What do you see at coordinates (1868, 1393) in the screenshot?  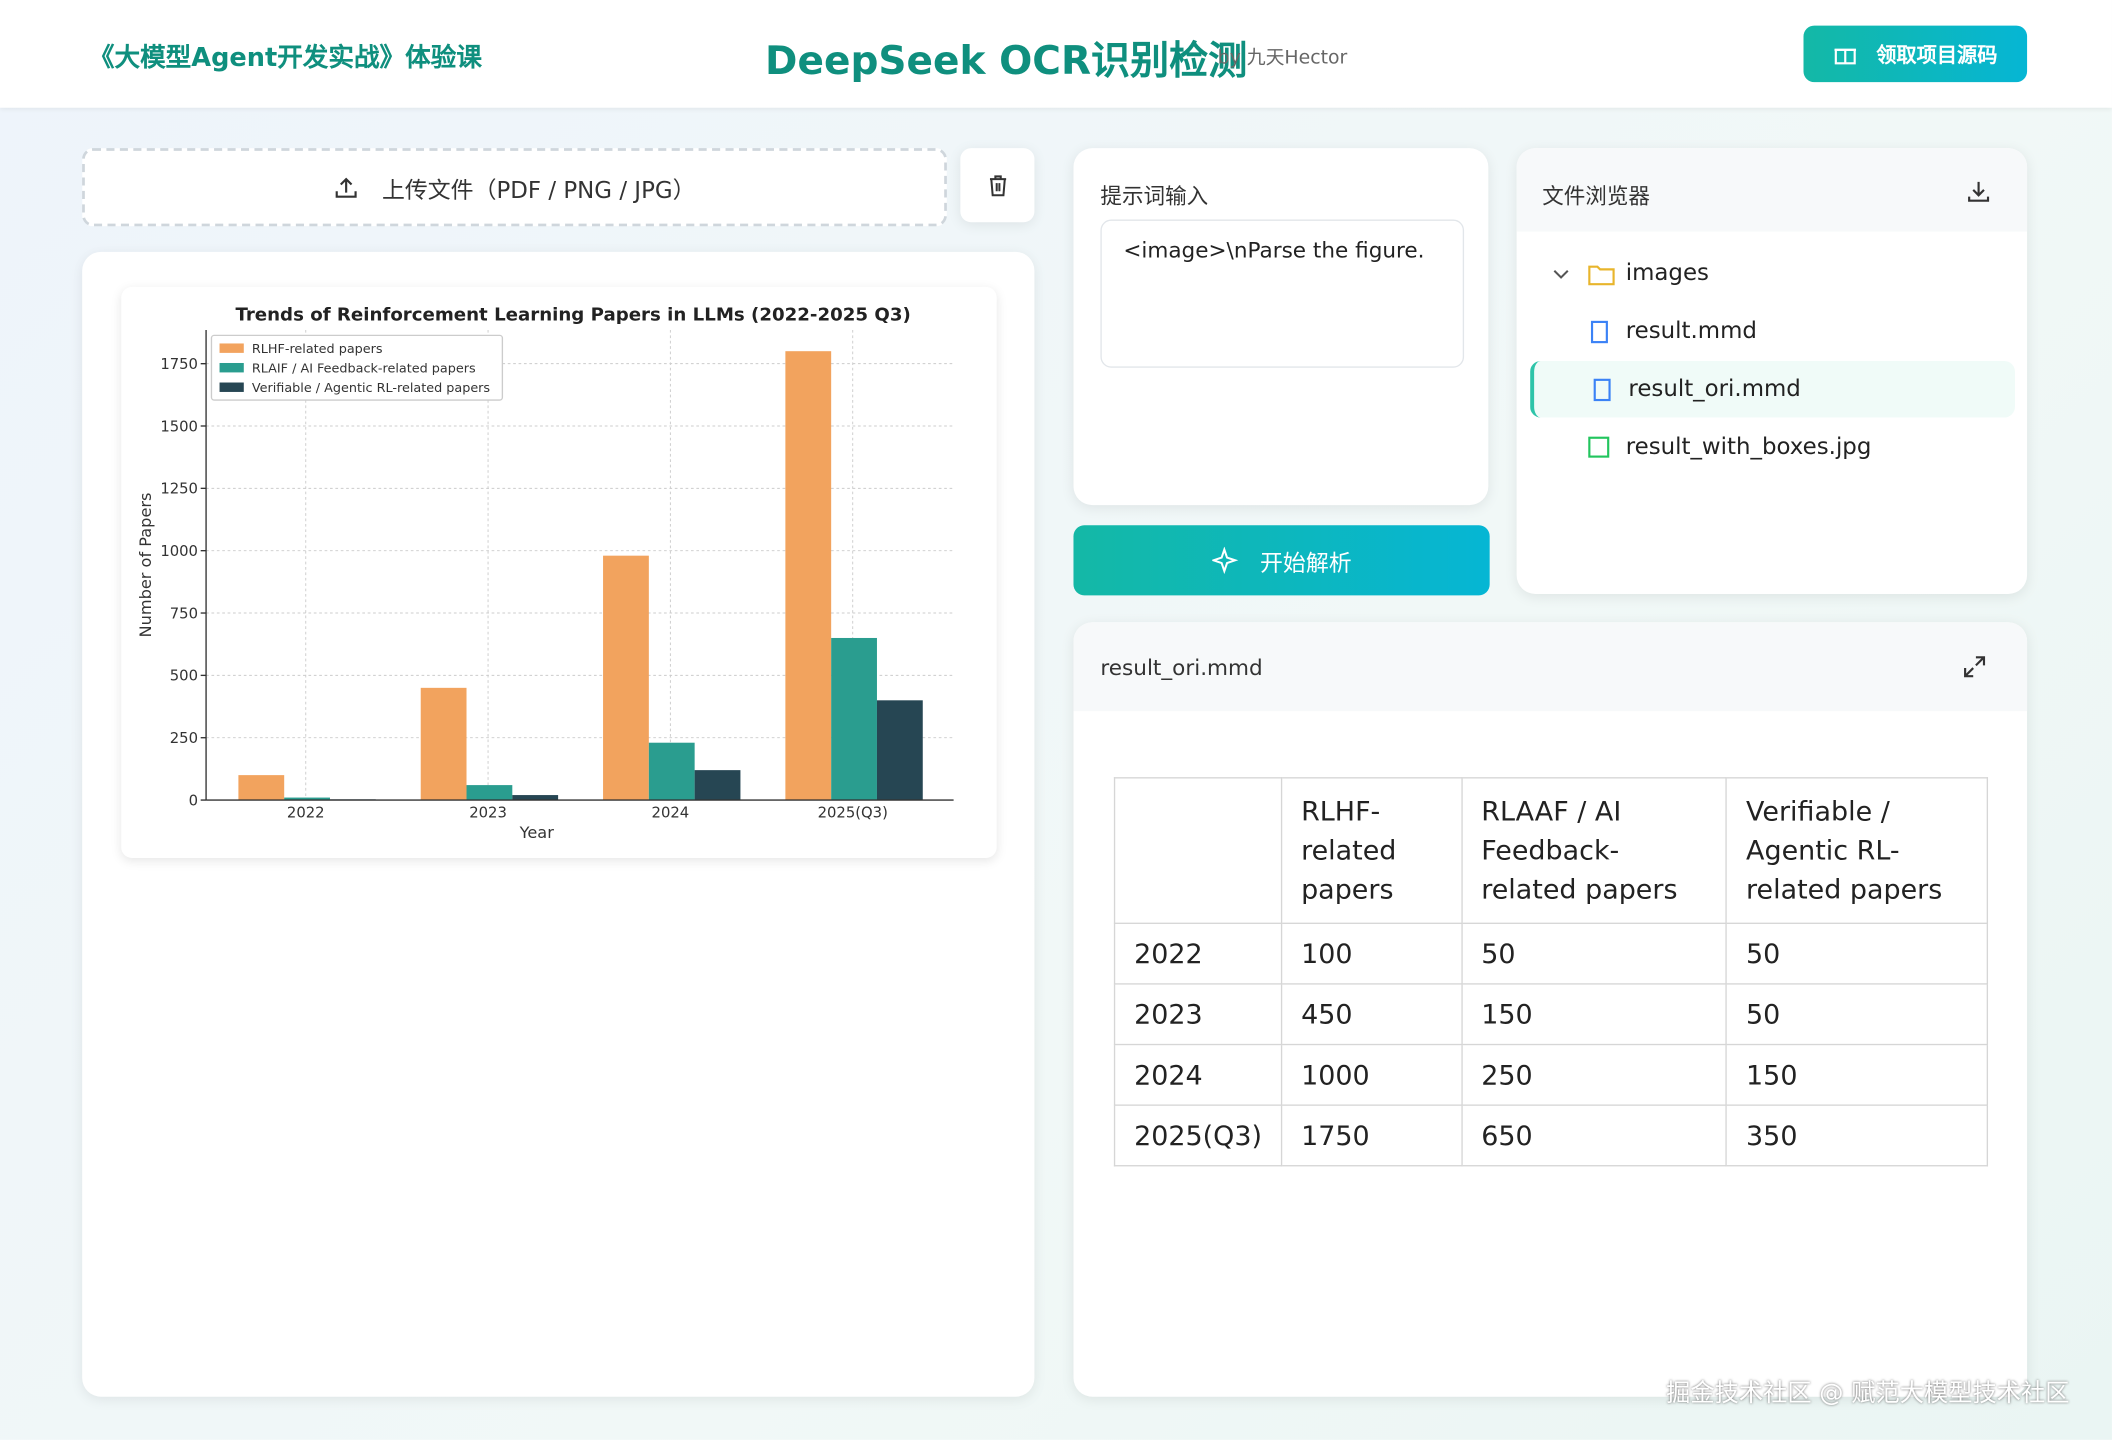 I see `watermark: 掘金技术社区 @ 赋范大模型技术社区` at bounding box center [1868, 1393].